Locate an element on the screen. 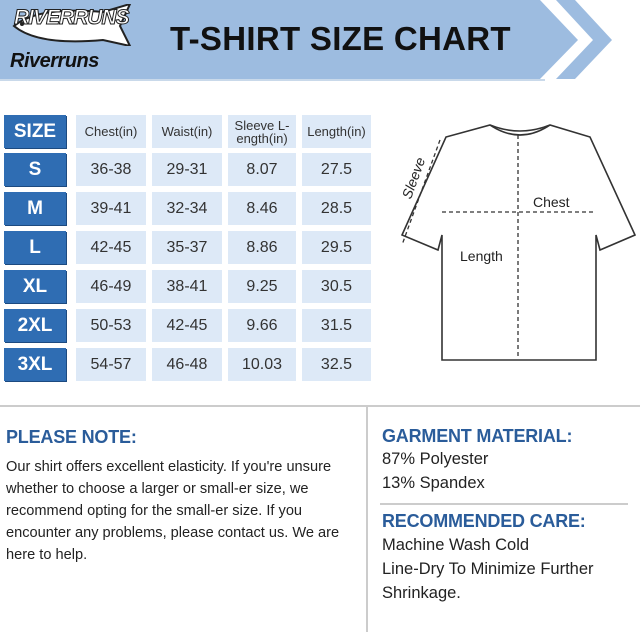 The width and height of the screenshot is (640, 640). size-header: SIZE is located at coordinates (35, 131).